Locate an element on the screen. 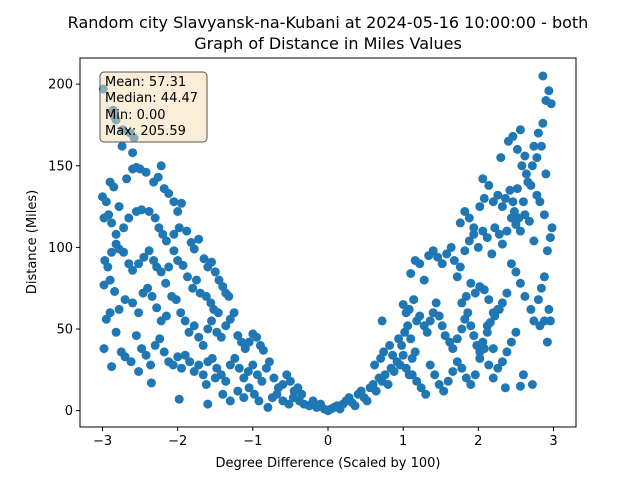 The image size is (640, 480). x-tick-label: 2 is located at coordinates (478, 441).